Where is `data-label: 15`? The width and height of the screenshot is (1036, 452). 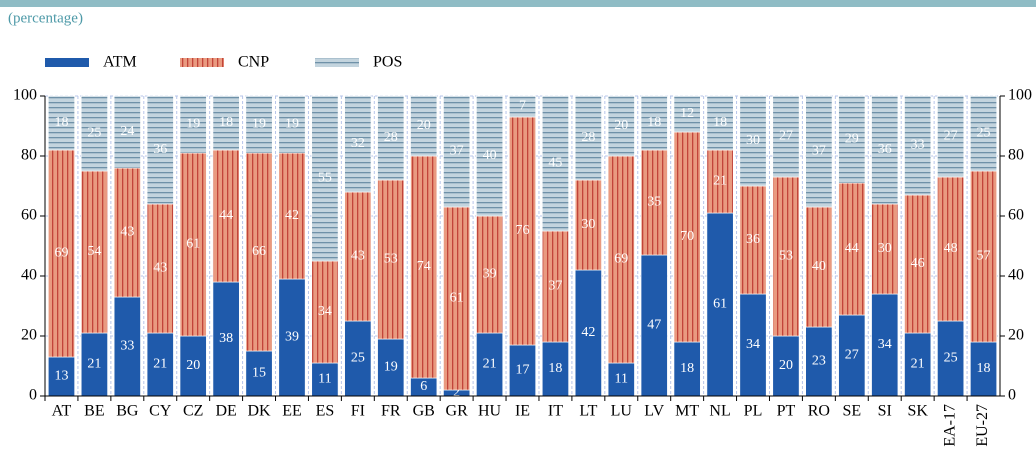 data-label: 15 is located at coordinates (259, 373).